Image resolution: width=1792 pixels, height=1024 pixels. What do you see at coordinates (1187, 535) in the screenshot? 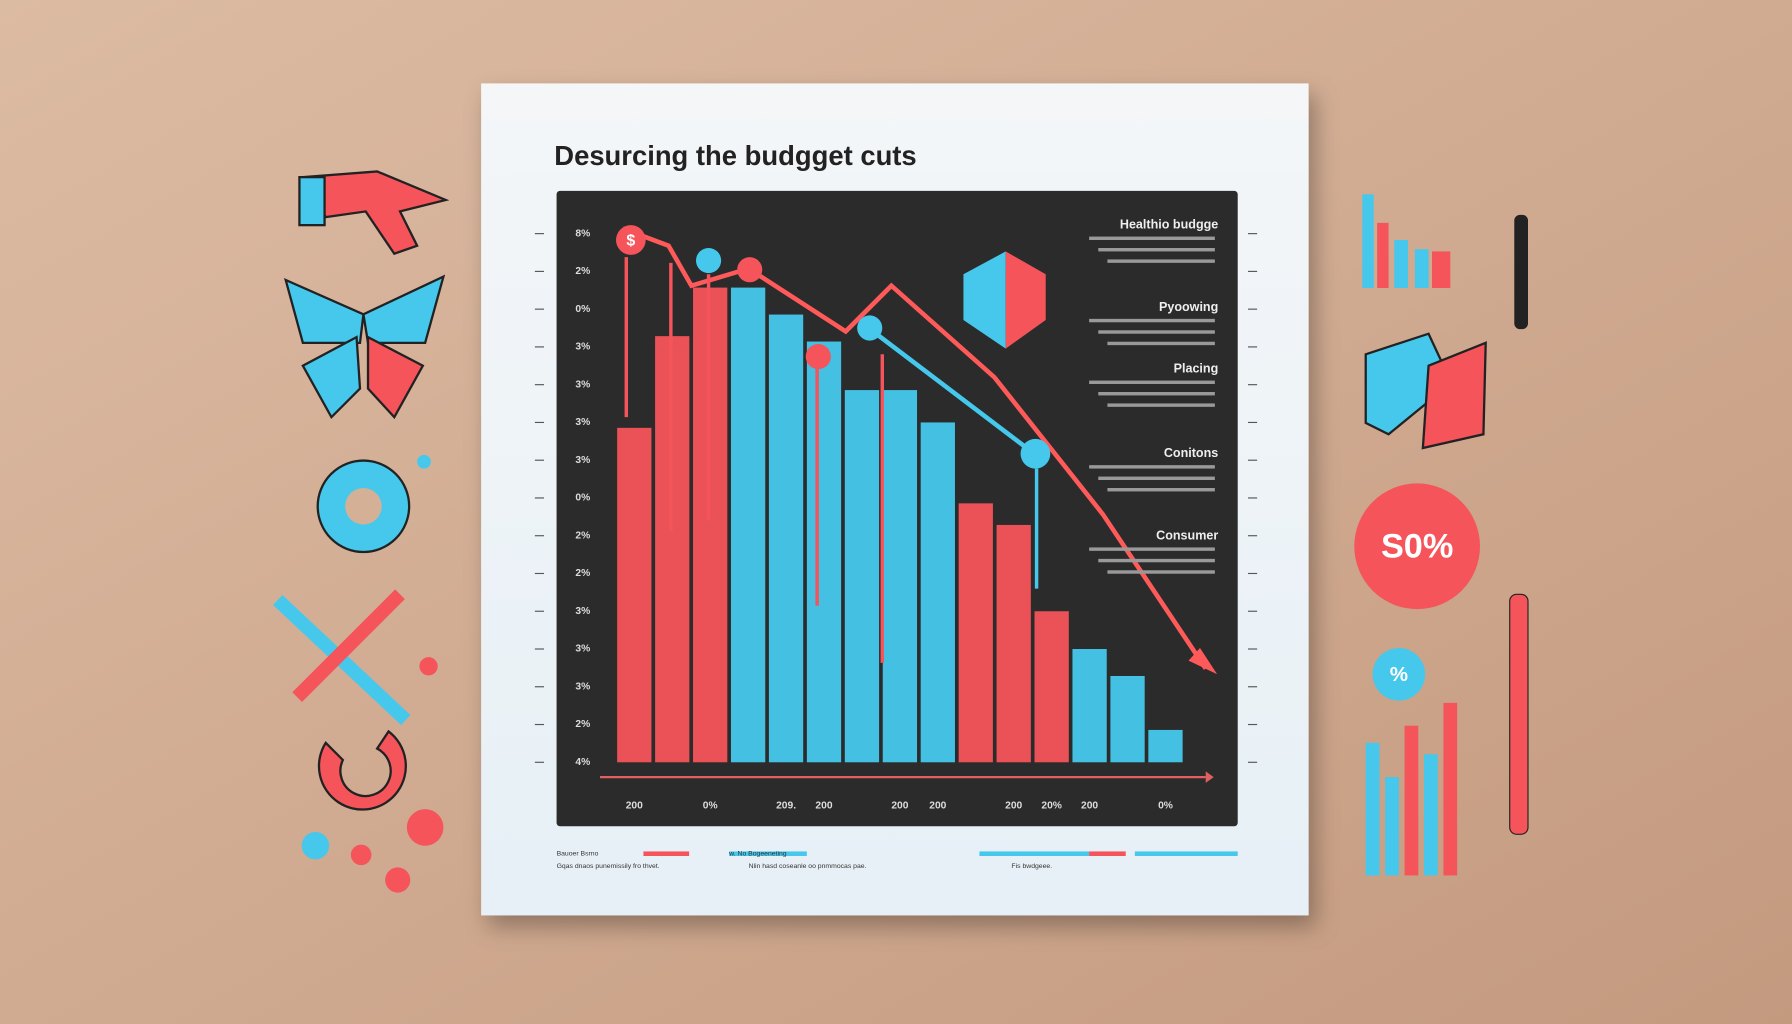
I see `legend-heading: Consumer` at bounding box center [1187, 535].